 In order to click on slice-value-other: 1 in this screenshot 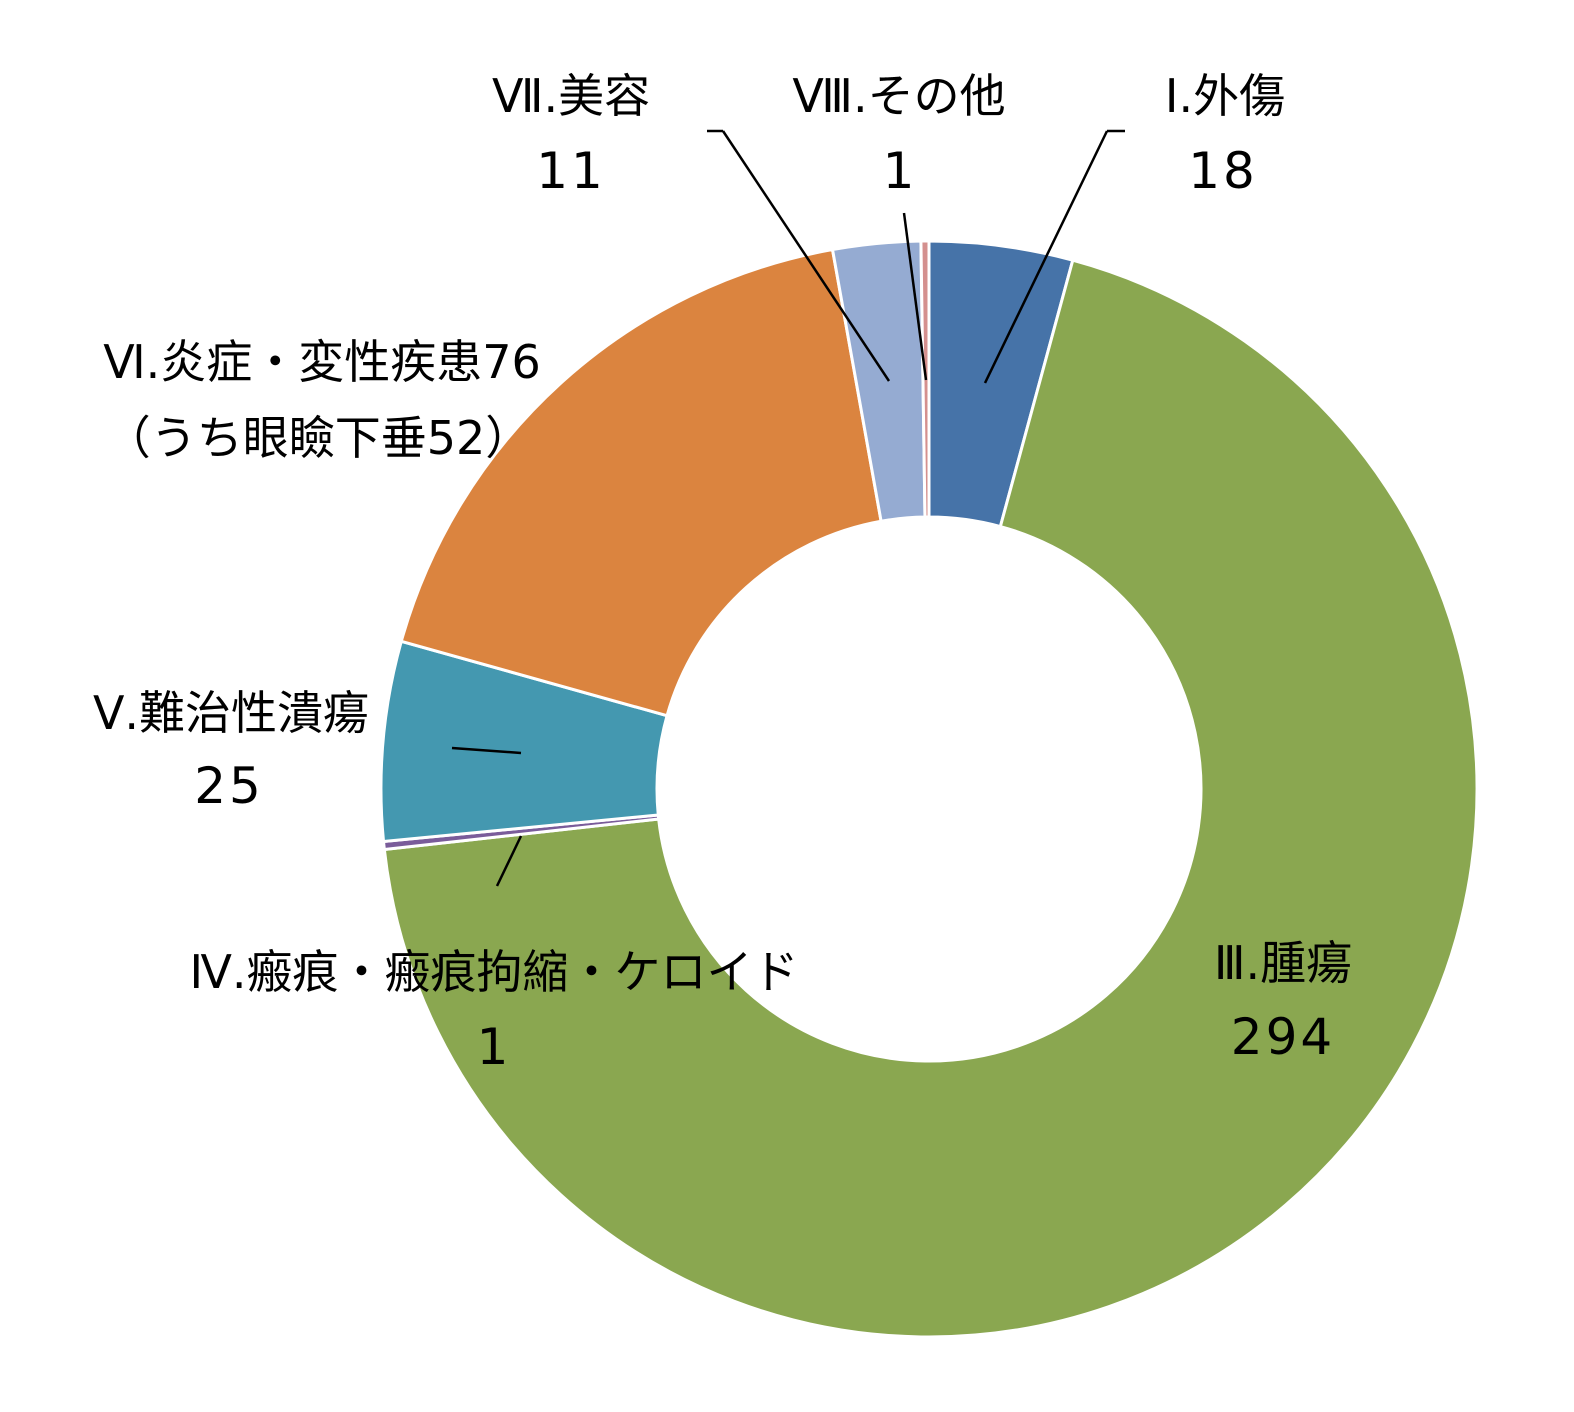, I will do `click(900, 171)`.